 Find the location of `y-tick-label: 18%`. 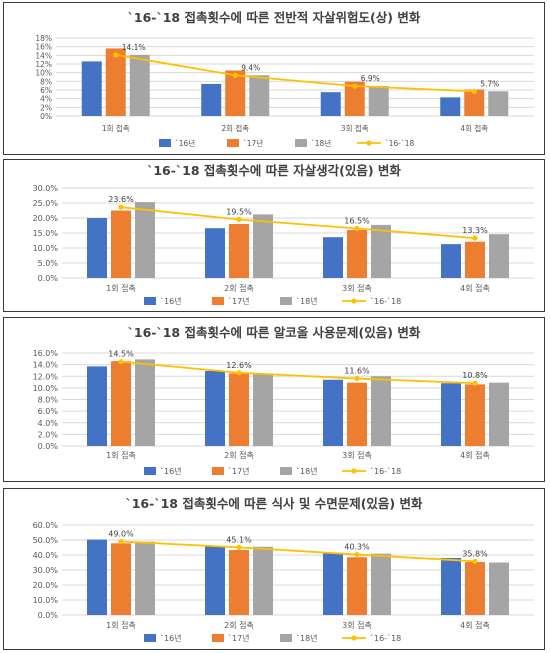

y-tick-label: 18% is located at coordinates (43, 38).